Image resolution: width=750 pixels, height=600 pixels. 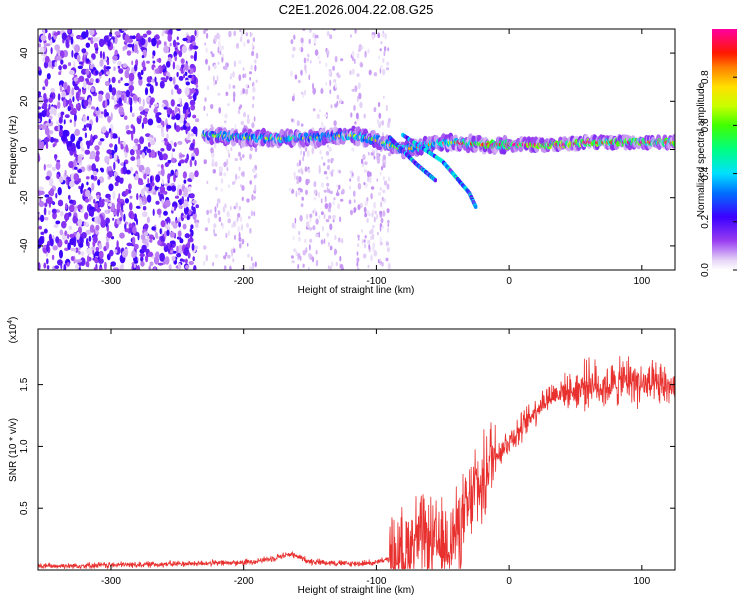 What do you see at coordinates (24, 149) in the screenshot?
I see `spectrogram-y-tick-label: 0` at bounding box center [24, 149].